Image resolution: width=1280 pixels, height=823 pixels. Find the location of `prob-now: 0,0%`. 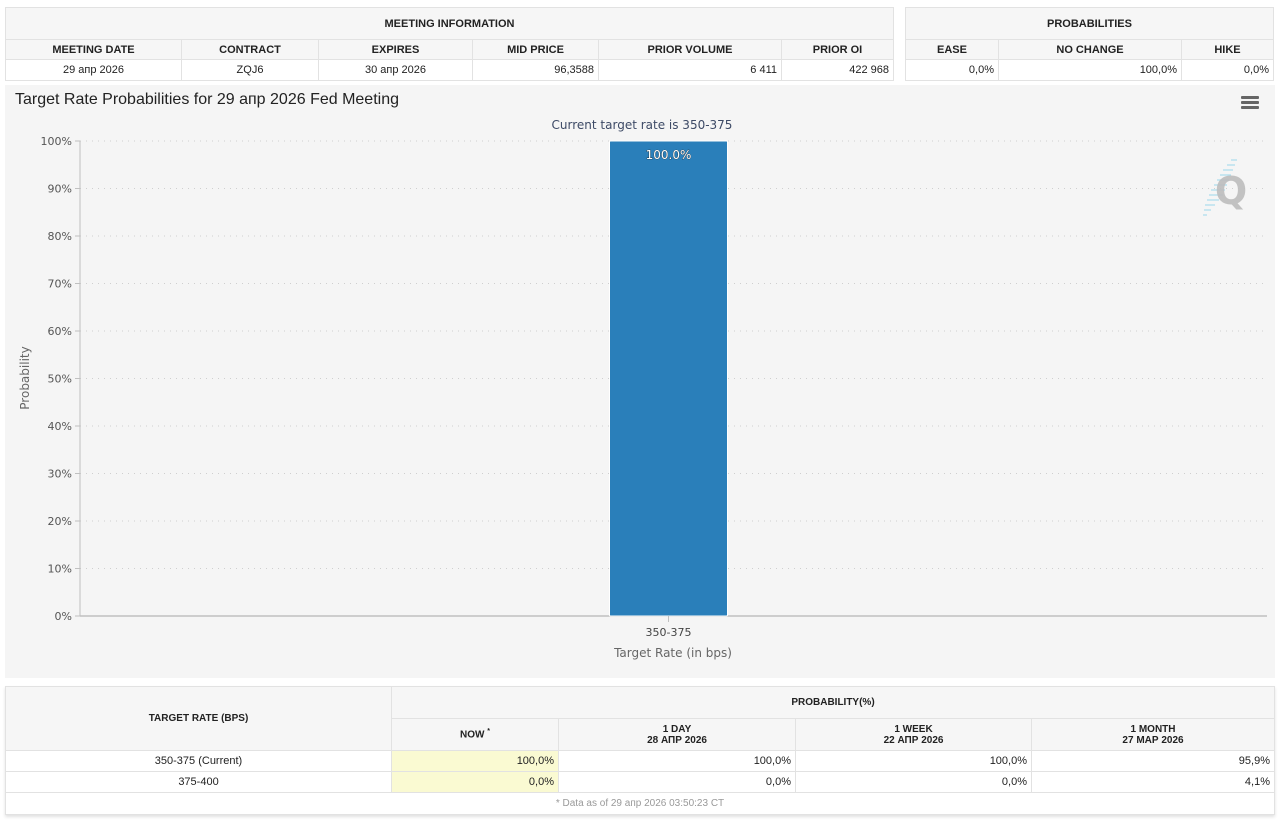

prob-now: 0,0% is located at coordinates (475, 782).